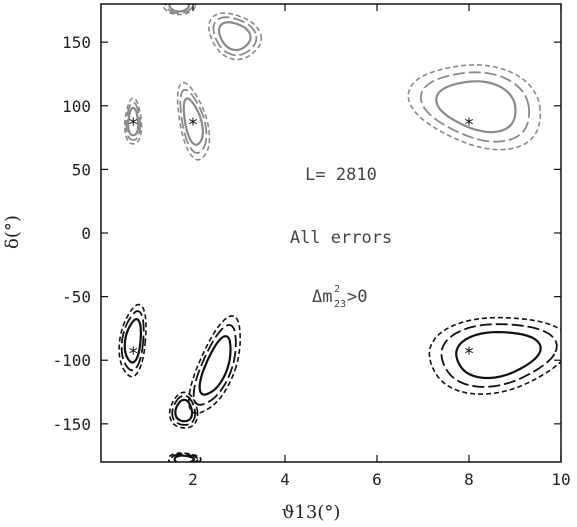 The height and width of the screenshot is (527, 577). I want to click on annotation-hierarchy-base: Δm, so click(322, 297).